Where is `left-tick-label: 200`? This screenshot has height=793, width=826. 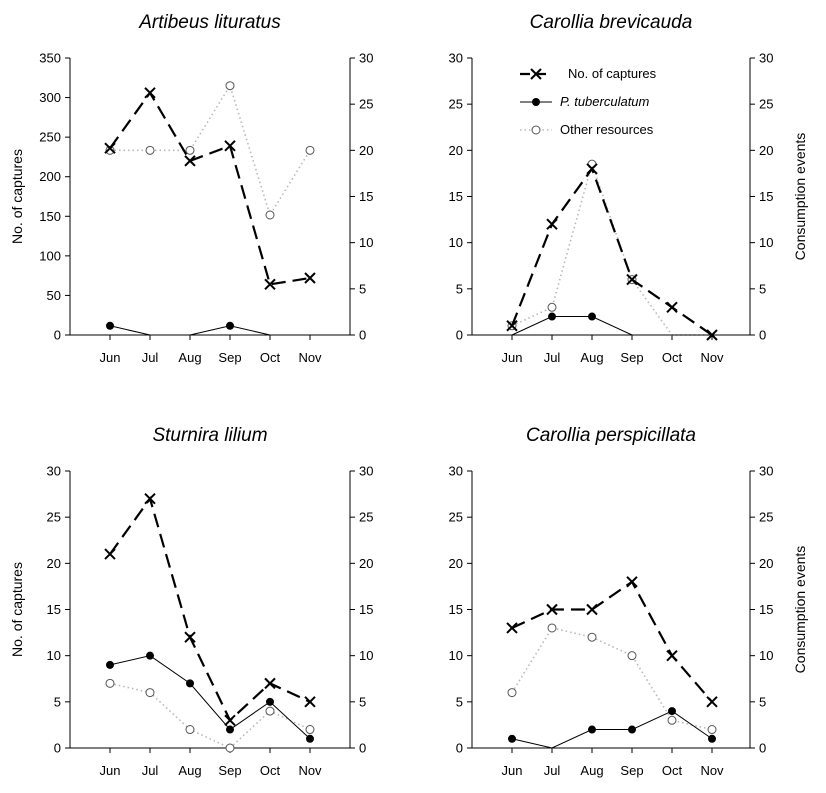 left-tick-label: 200 is located at coordinates (50, 176).